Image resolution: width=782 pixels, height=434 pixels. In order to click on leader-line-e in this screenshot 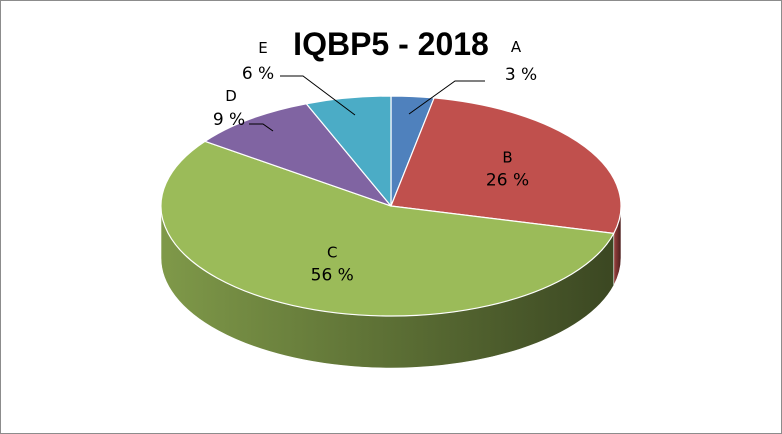, I will do `click(318, 95)`.